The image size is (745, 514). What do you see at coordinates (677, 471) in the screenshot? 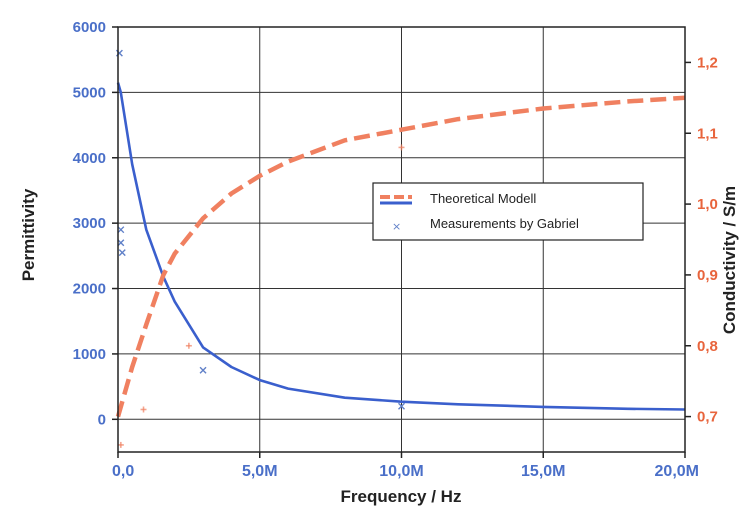
I see `x-tick-label: 20,0M` at bounding box center [677, 471].